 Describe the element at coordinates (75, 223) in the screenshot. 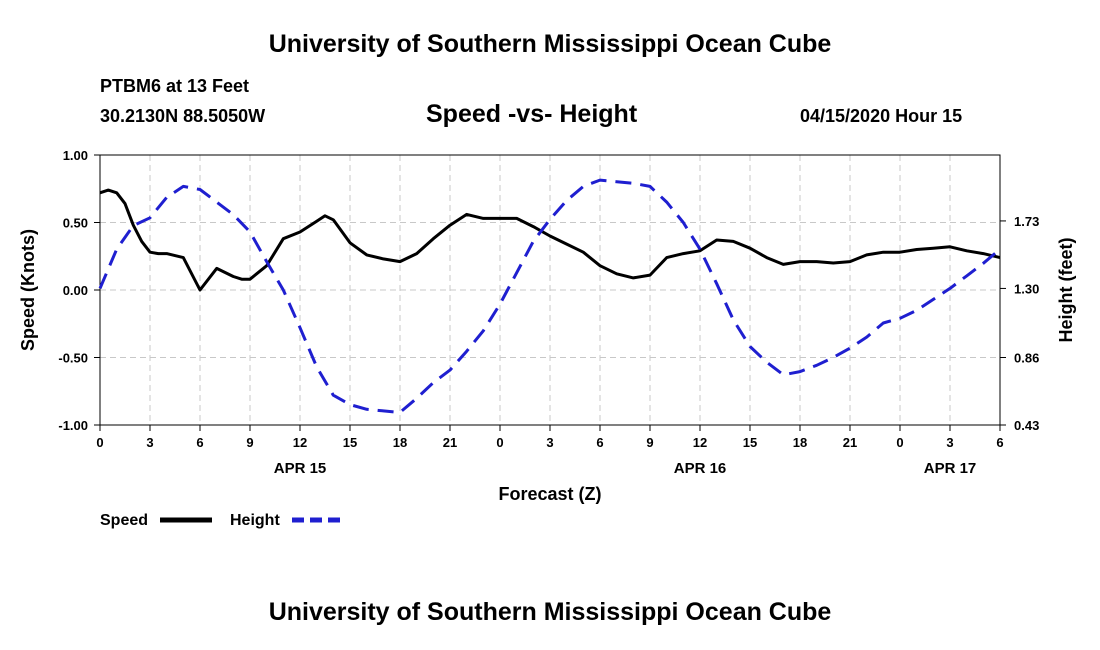

I see `y-tick-label: 0.50` at that location.